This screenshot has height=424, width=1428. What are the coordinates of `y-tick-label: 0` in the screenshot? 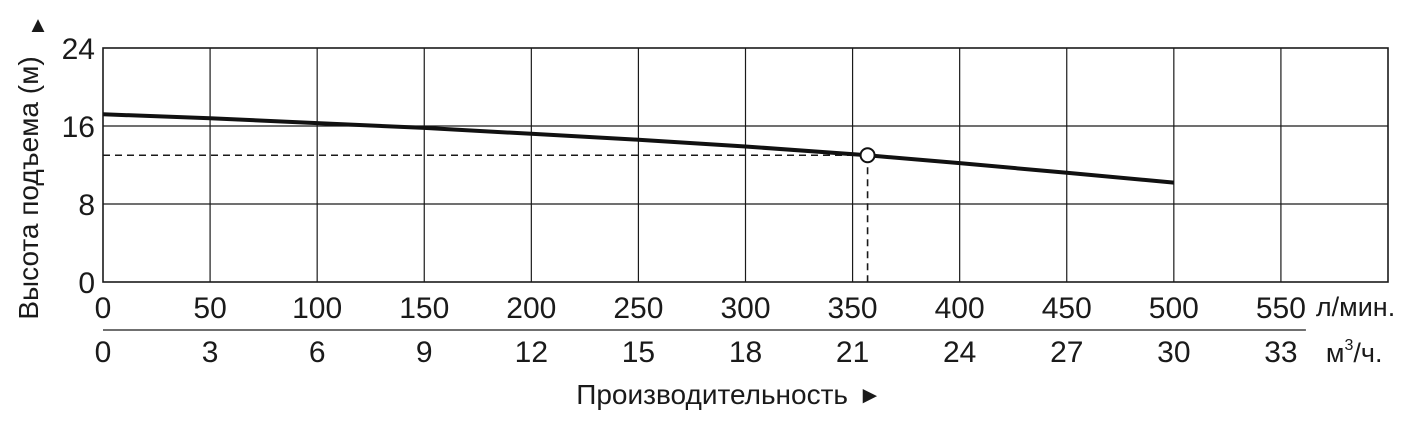 It's located at (86, 283).